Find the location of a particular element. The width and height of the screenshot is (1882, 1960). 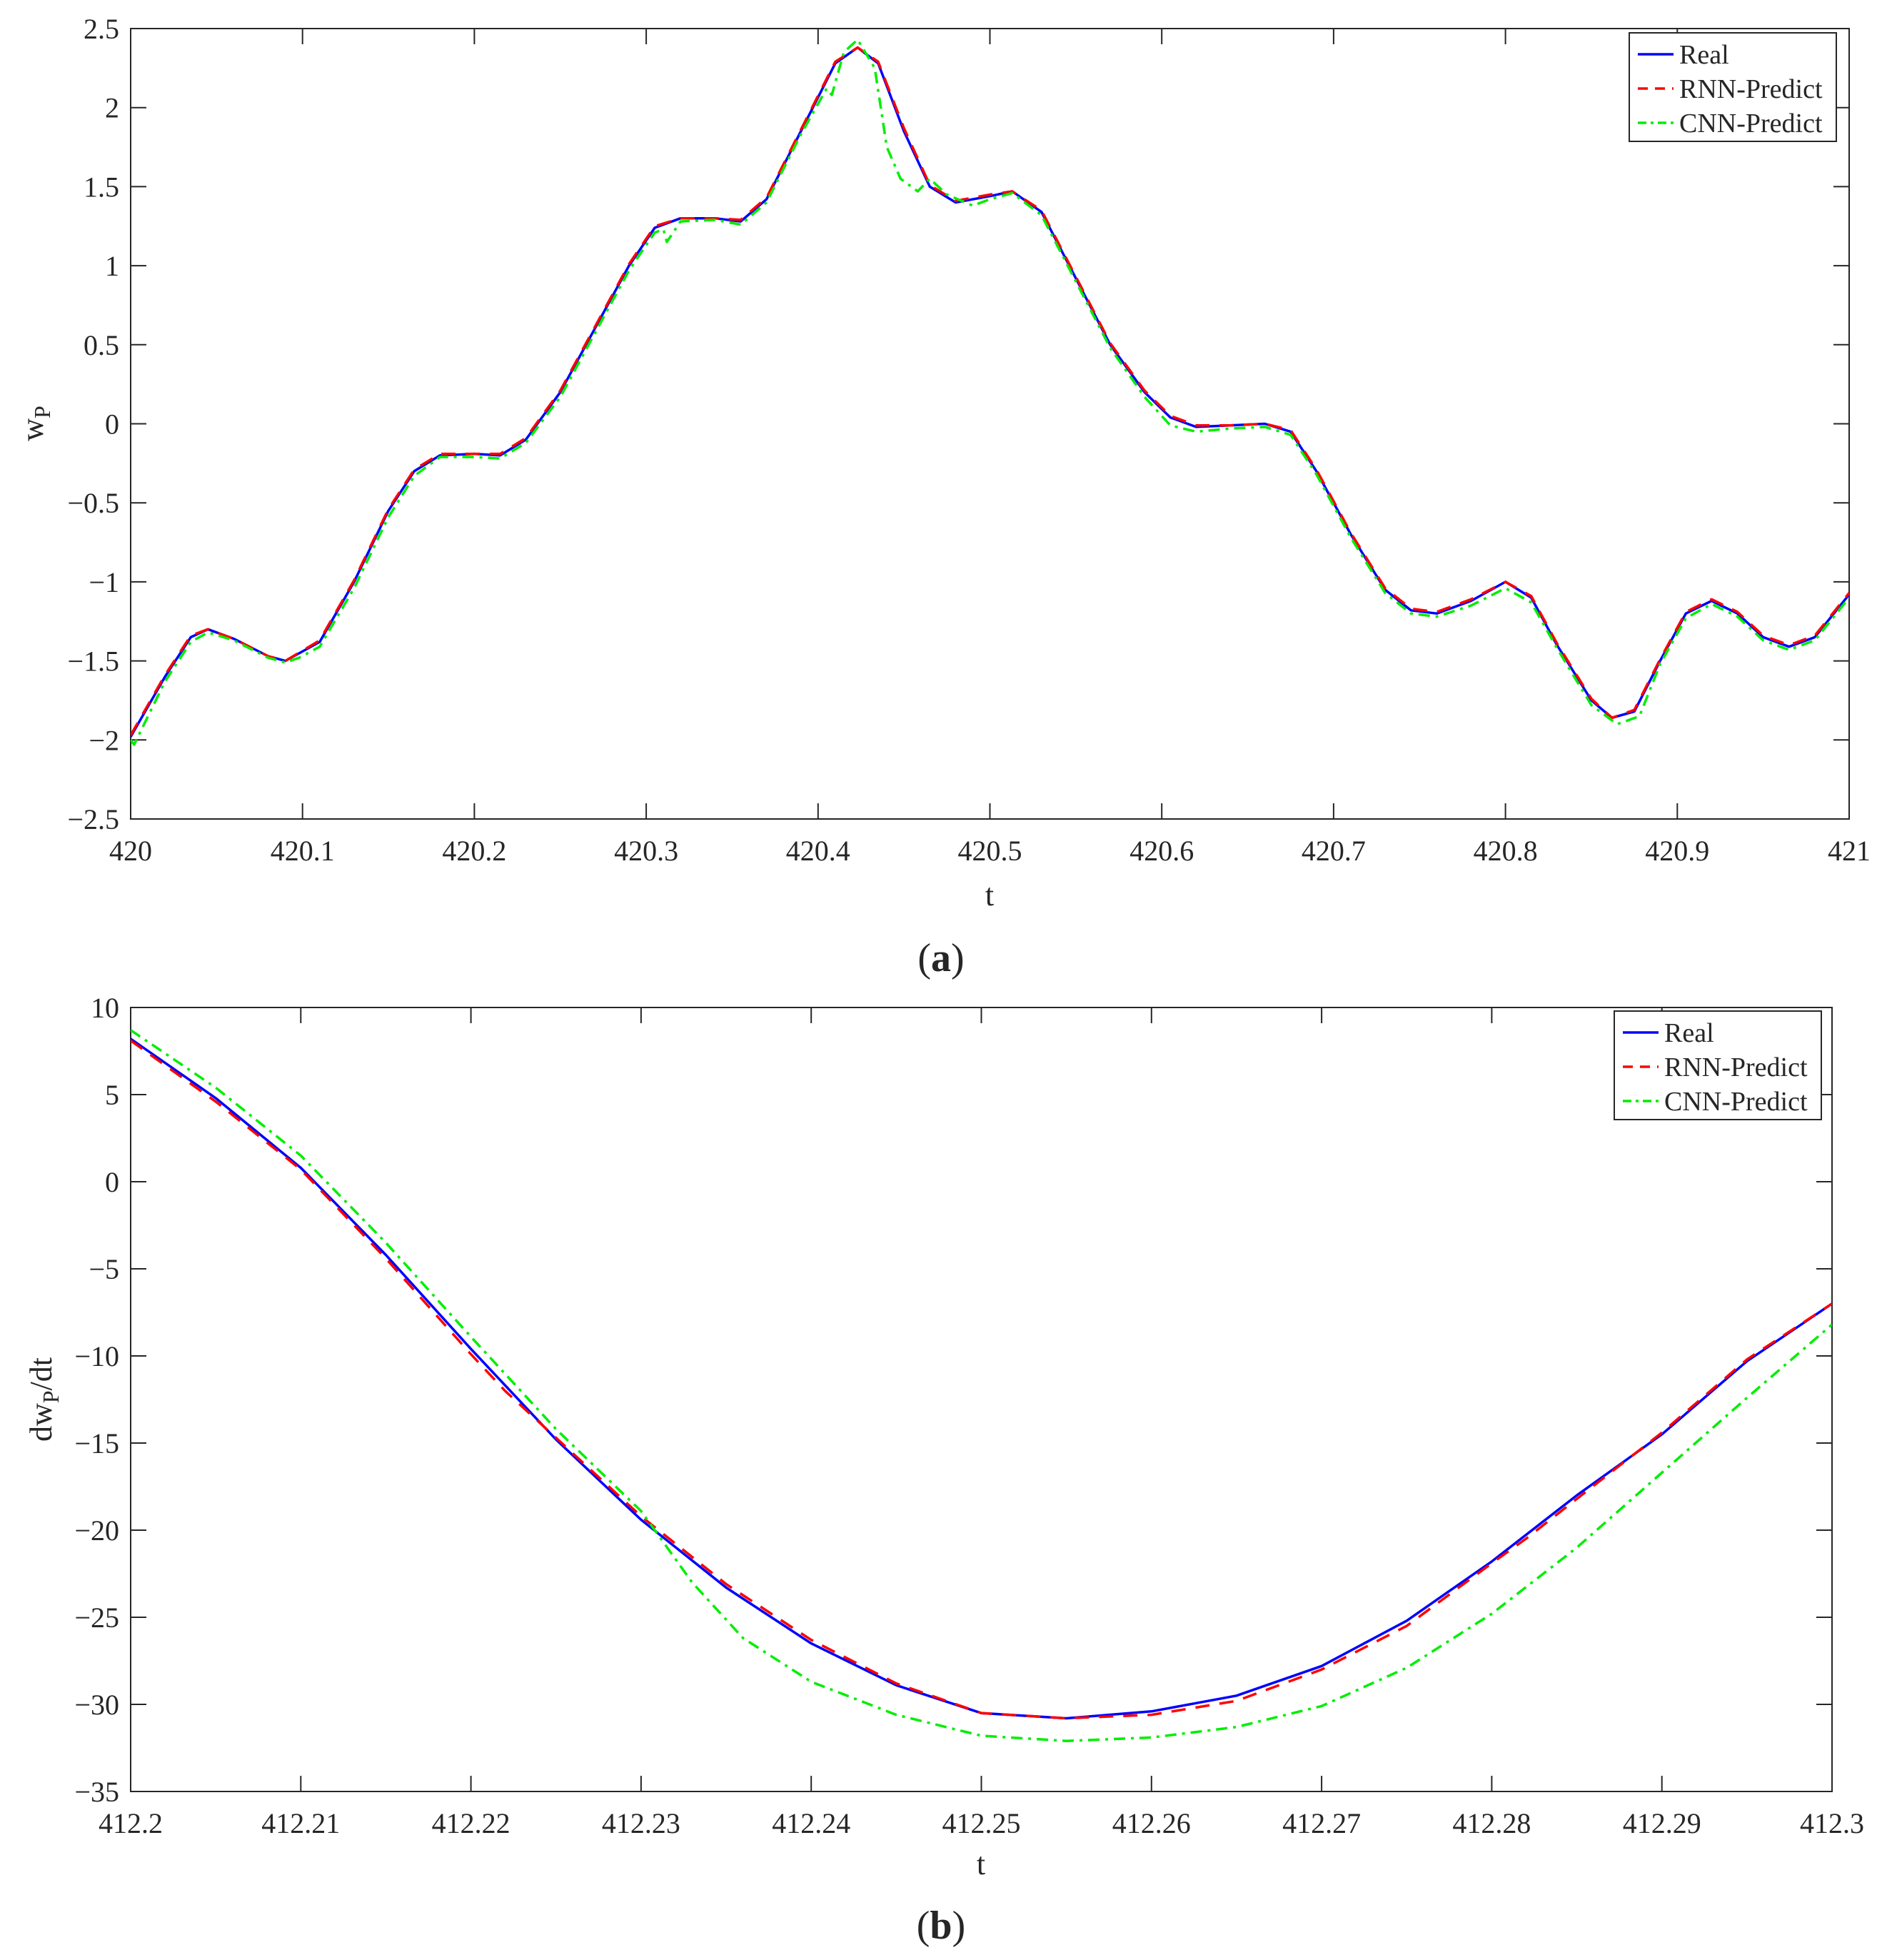

x-tick-label: 420.5 is located at coordinates (990, 851).